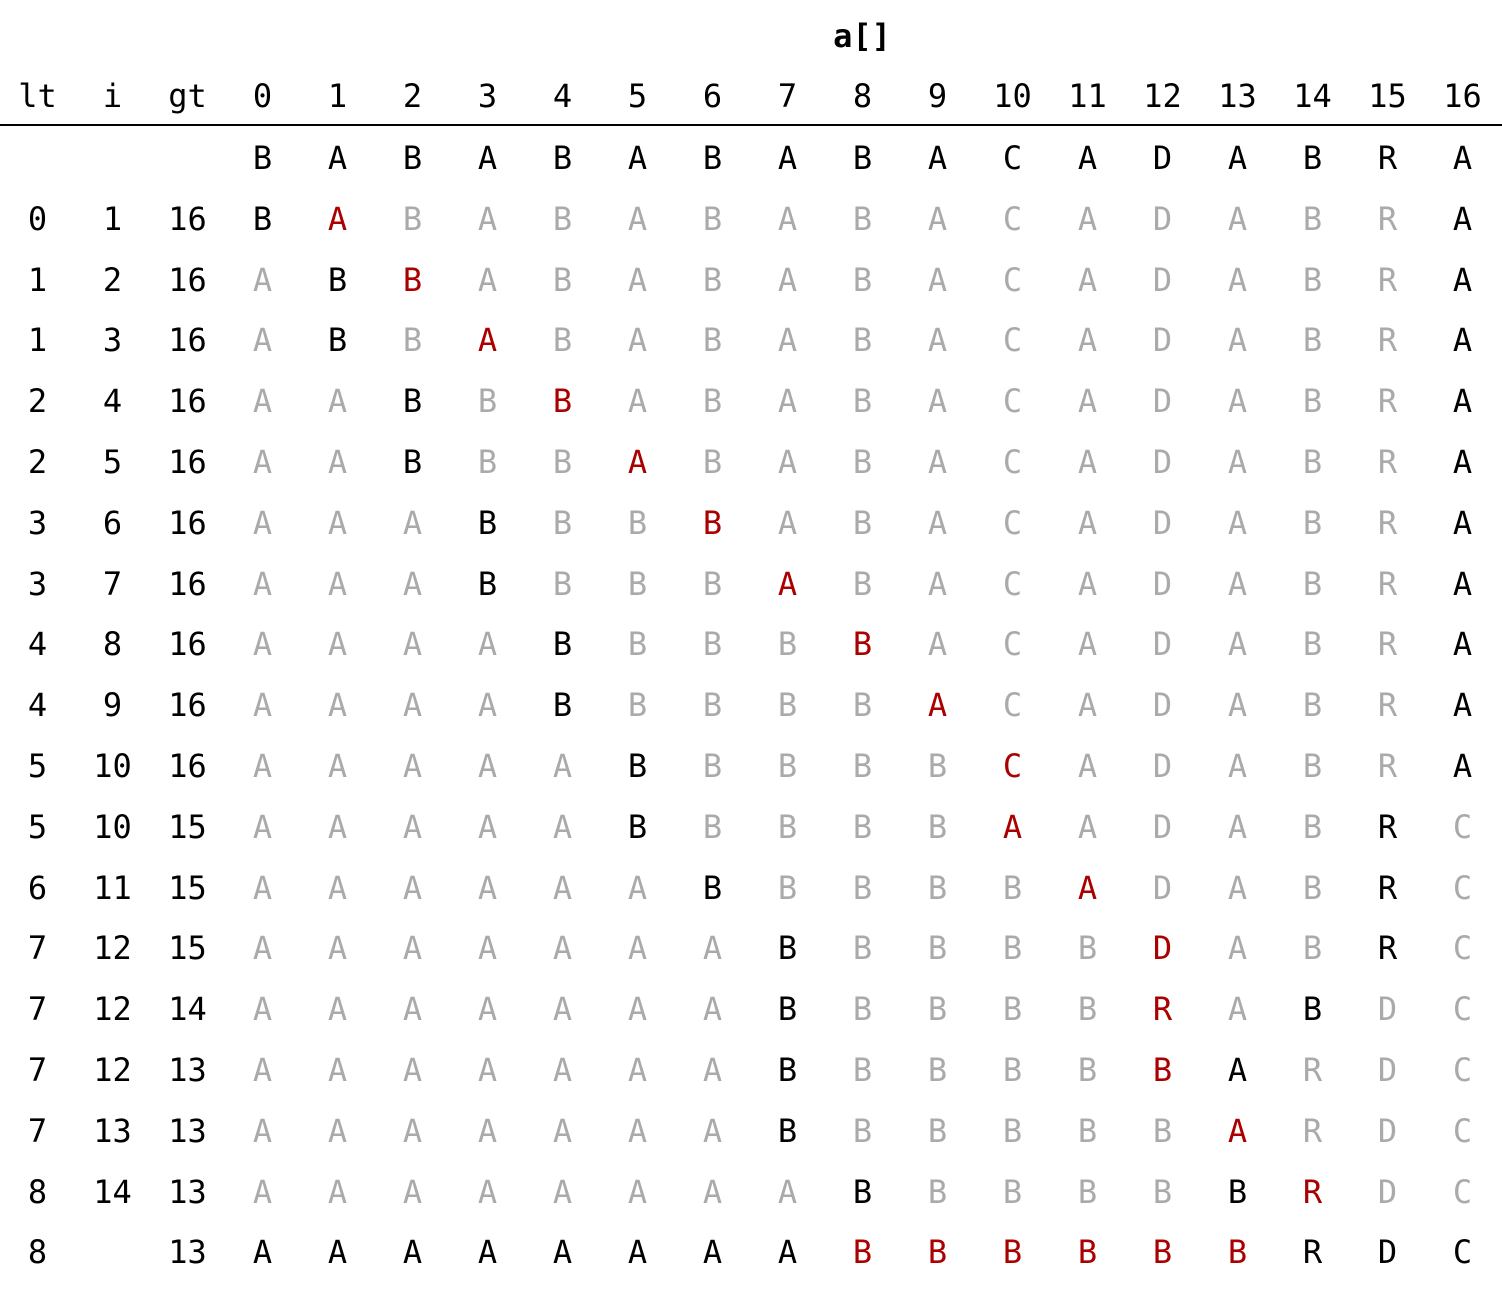  Describe the element at coordinates (112, 1130) in the screenshot. I see `i-cell: 13` at that location.